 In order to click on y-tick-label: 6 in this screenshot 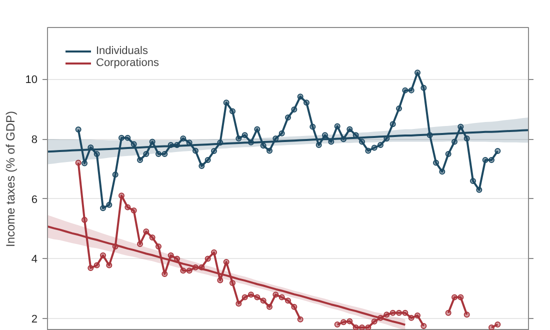, I will do `click(34, 200)`.